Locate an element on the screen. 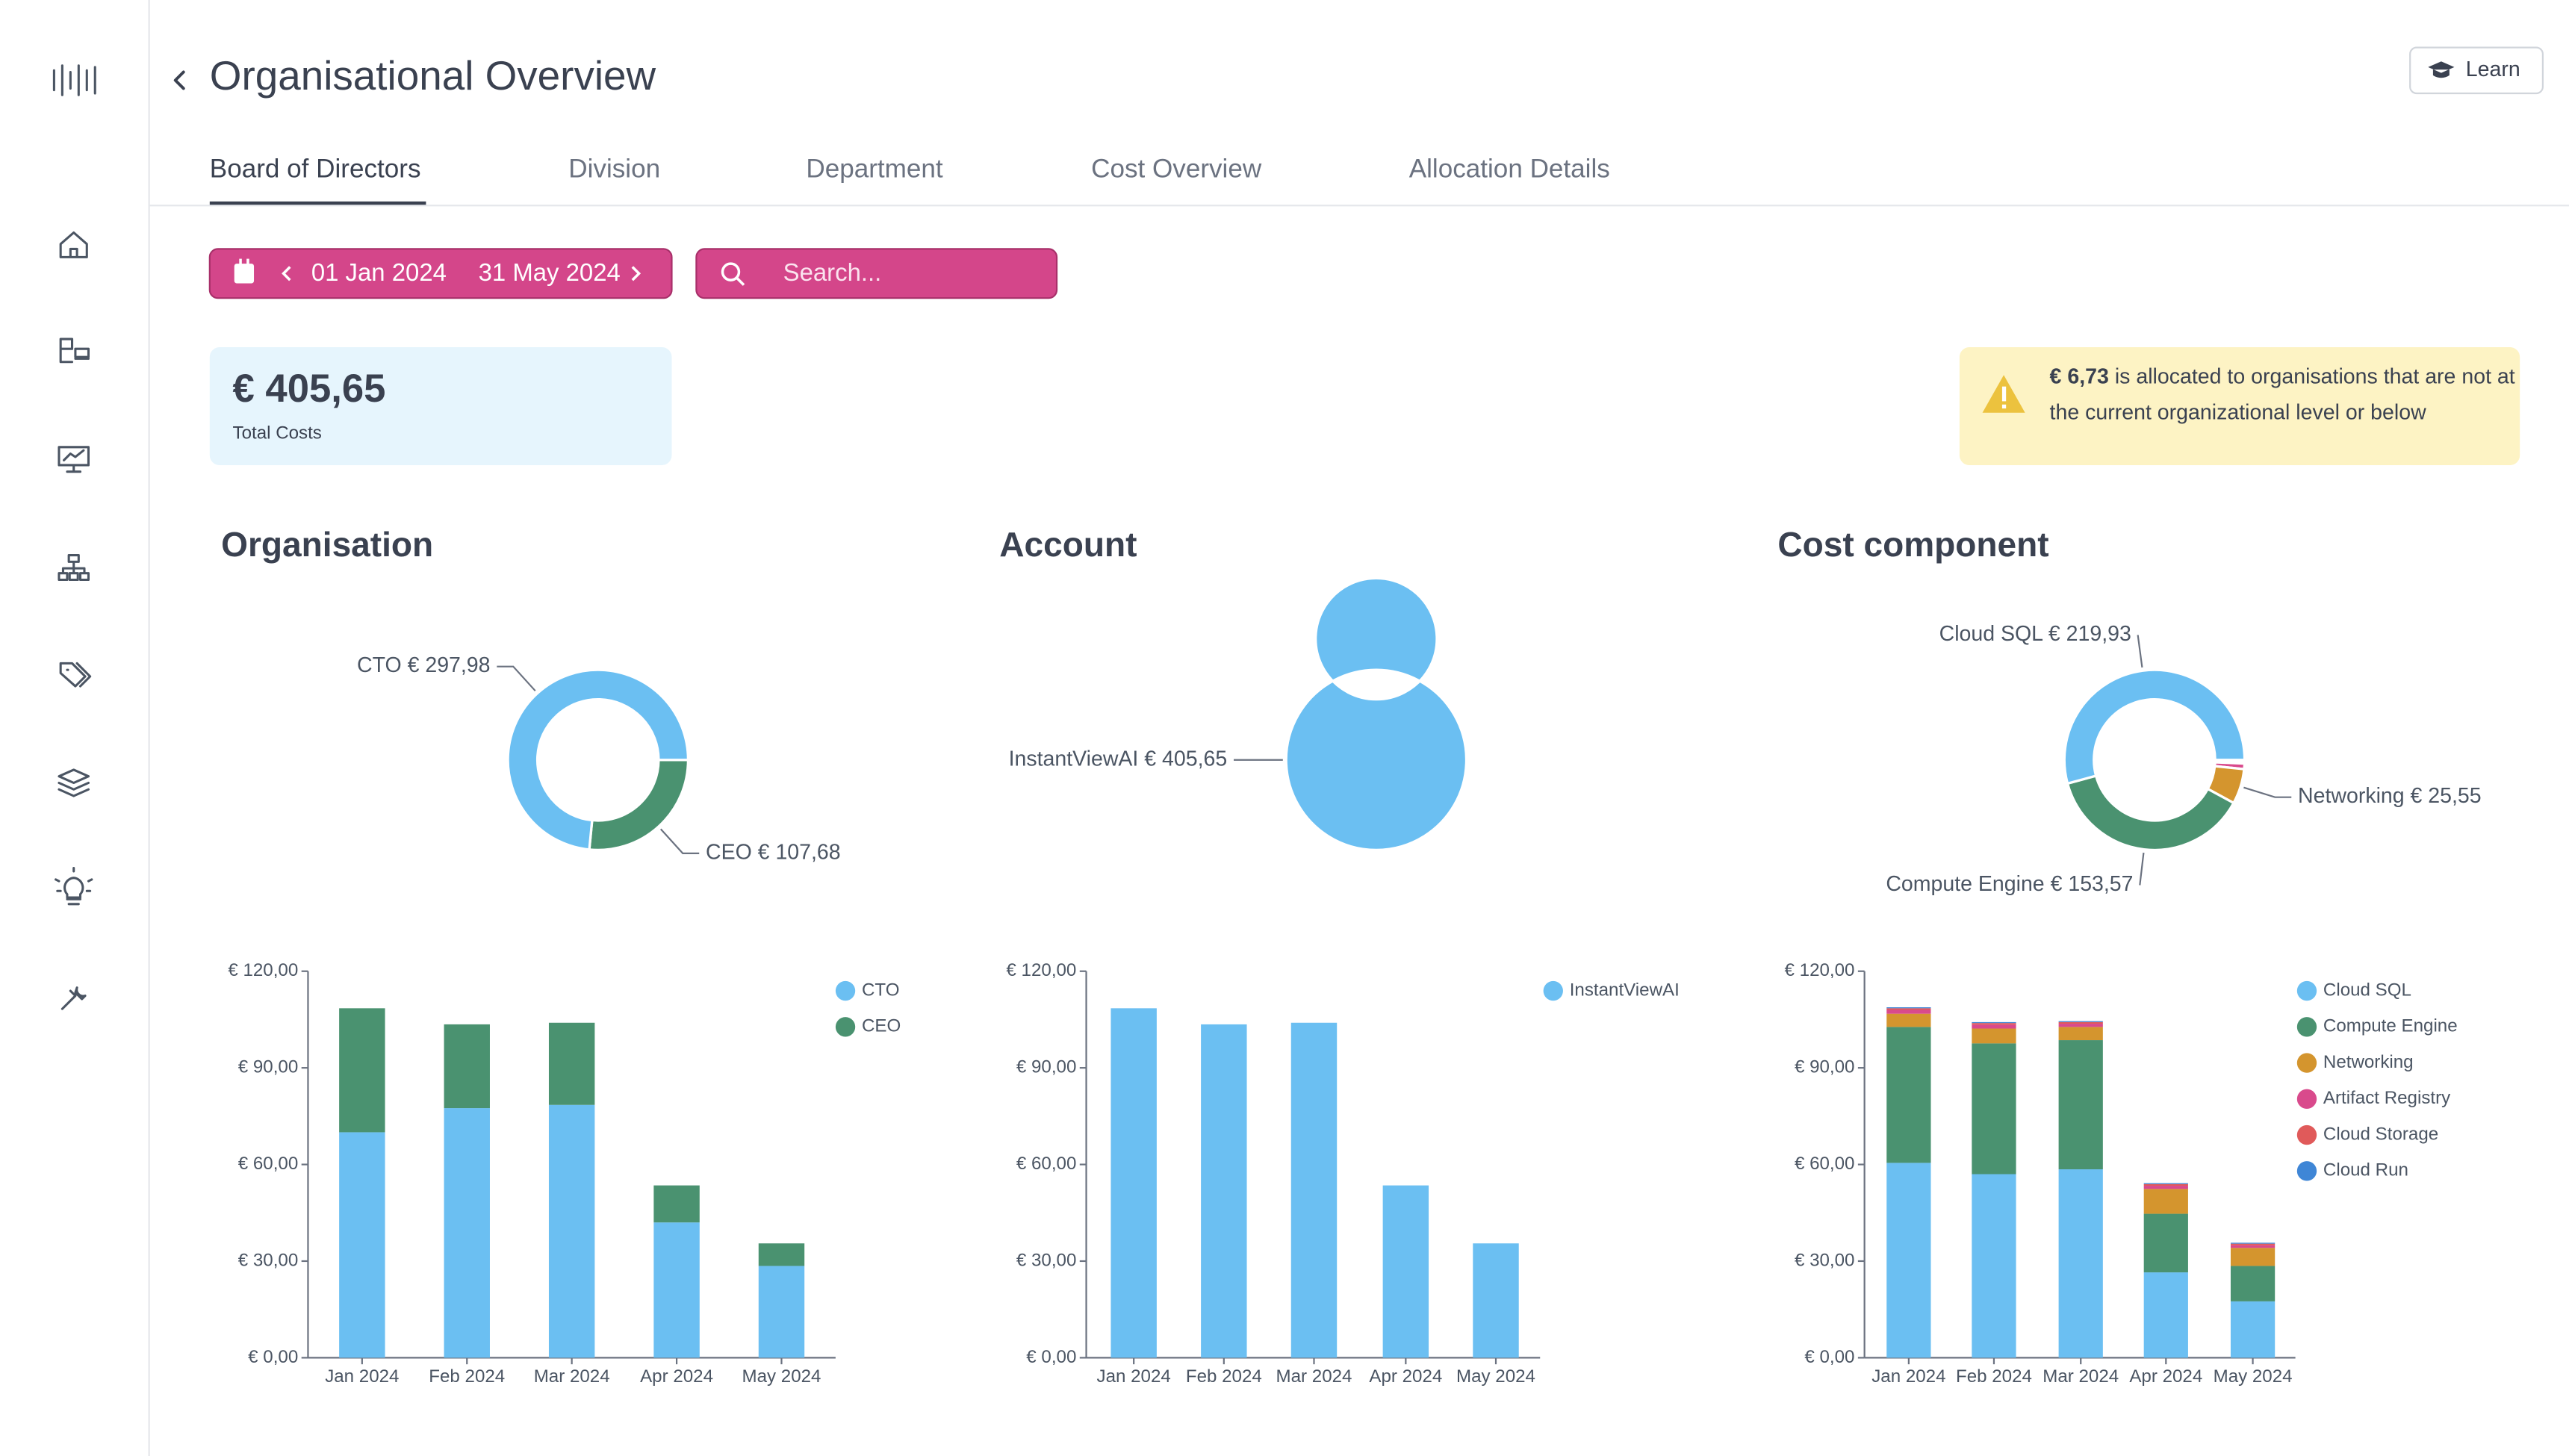  date-range-picker is located at coordinates (440, 273).